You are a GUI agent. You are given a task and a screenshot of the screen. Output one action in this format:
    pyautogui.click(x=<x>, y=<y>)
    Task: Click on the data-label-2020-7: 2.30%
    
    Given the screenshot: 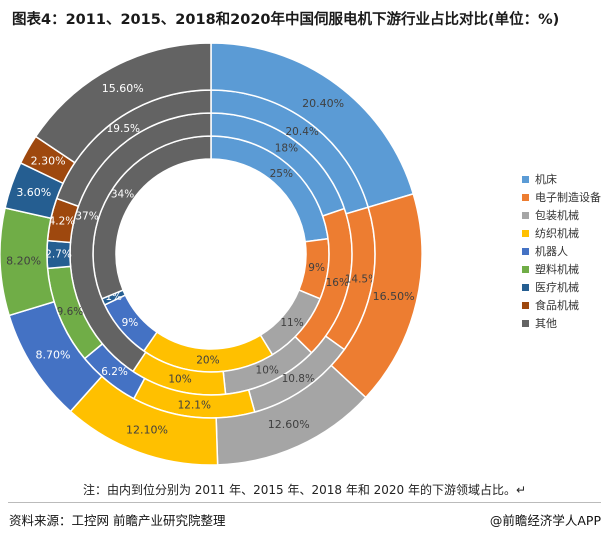 What is the action you would take?
    pyautogui.click(x=48, y=161)
    